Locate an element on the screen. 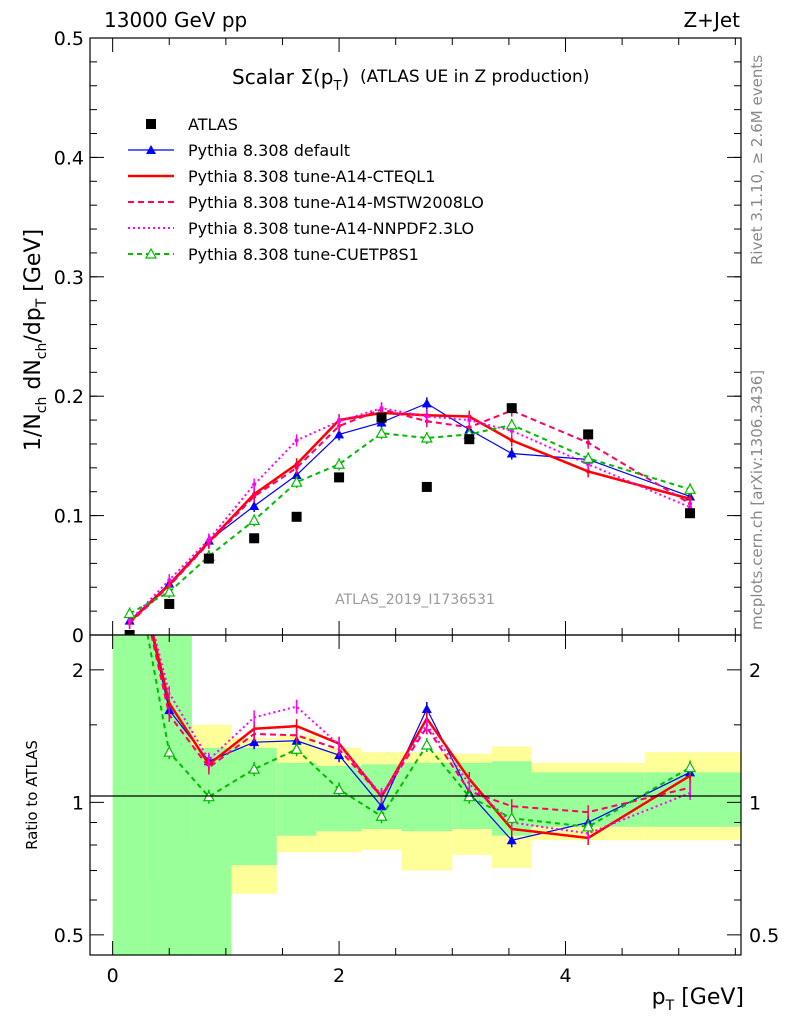 The image size is (786, 1024). ratio-y-tick-label: 1 is located at coordinates (78, 803).